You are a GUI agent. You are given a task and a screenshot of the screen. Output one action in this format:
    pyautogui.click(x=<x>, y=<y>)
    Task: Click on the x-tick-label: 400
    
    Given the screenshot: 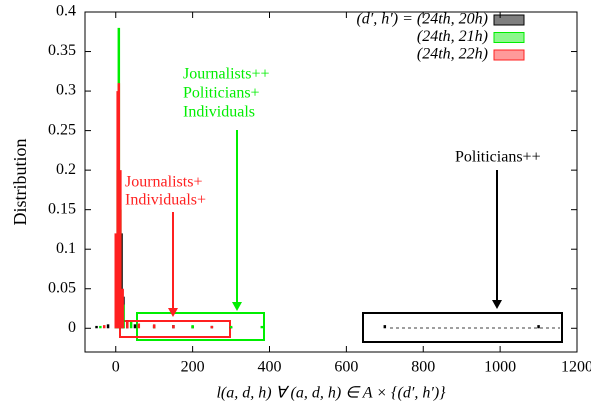 What is the action you would take?
    pyautogui.click(x=270, y=367)
    